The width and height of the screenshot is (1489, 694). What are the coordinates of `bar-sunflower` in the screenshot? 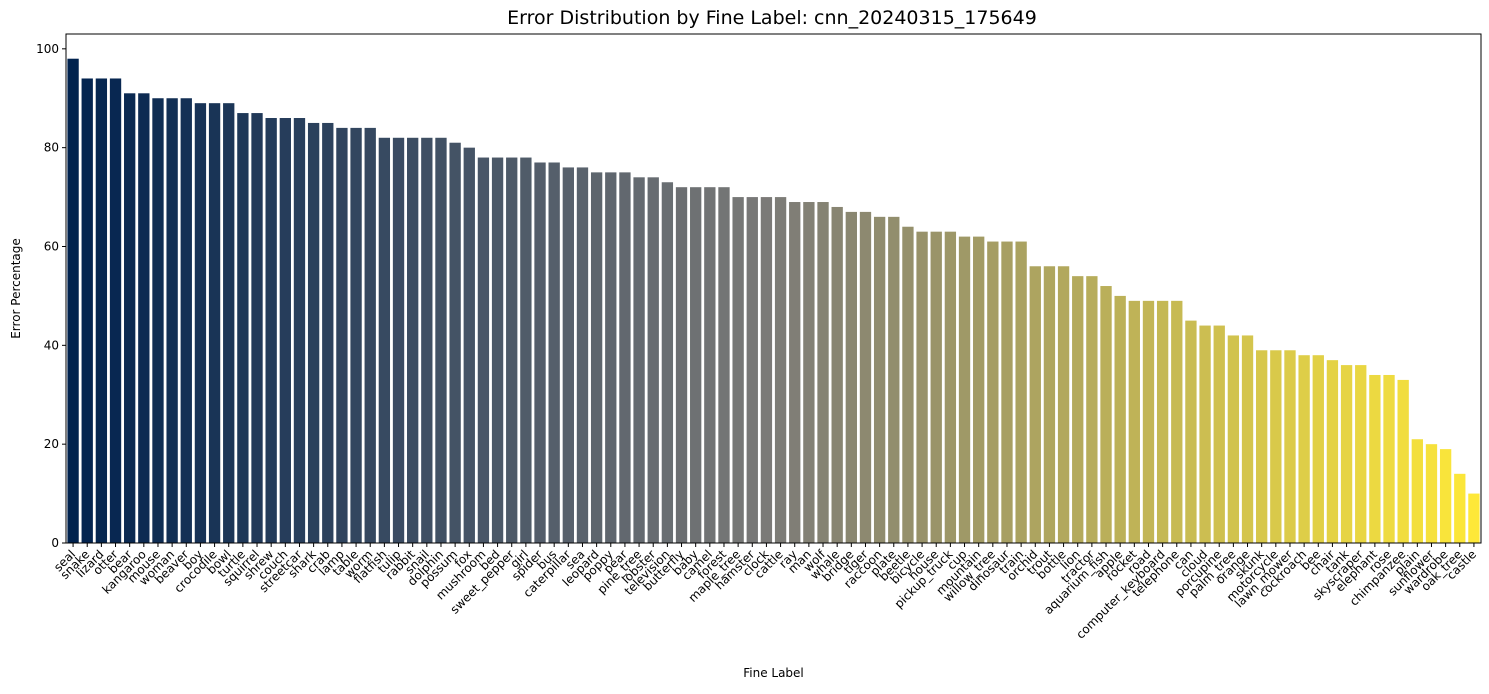 It's located at (1431, 493).